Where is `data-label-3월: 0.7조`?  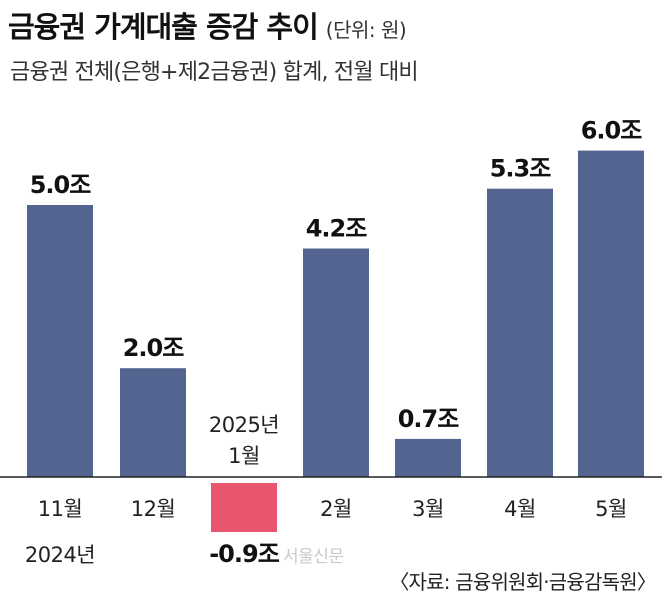 data-label-3월: 0.7조 is located at coordinates (429, 419).